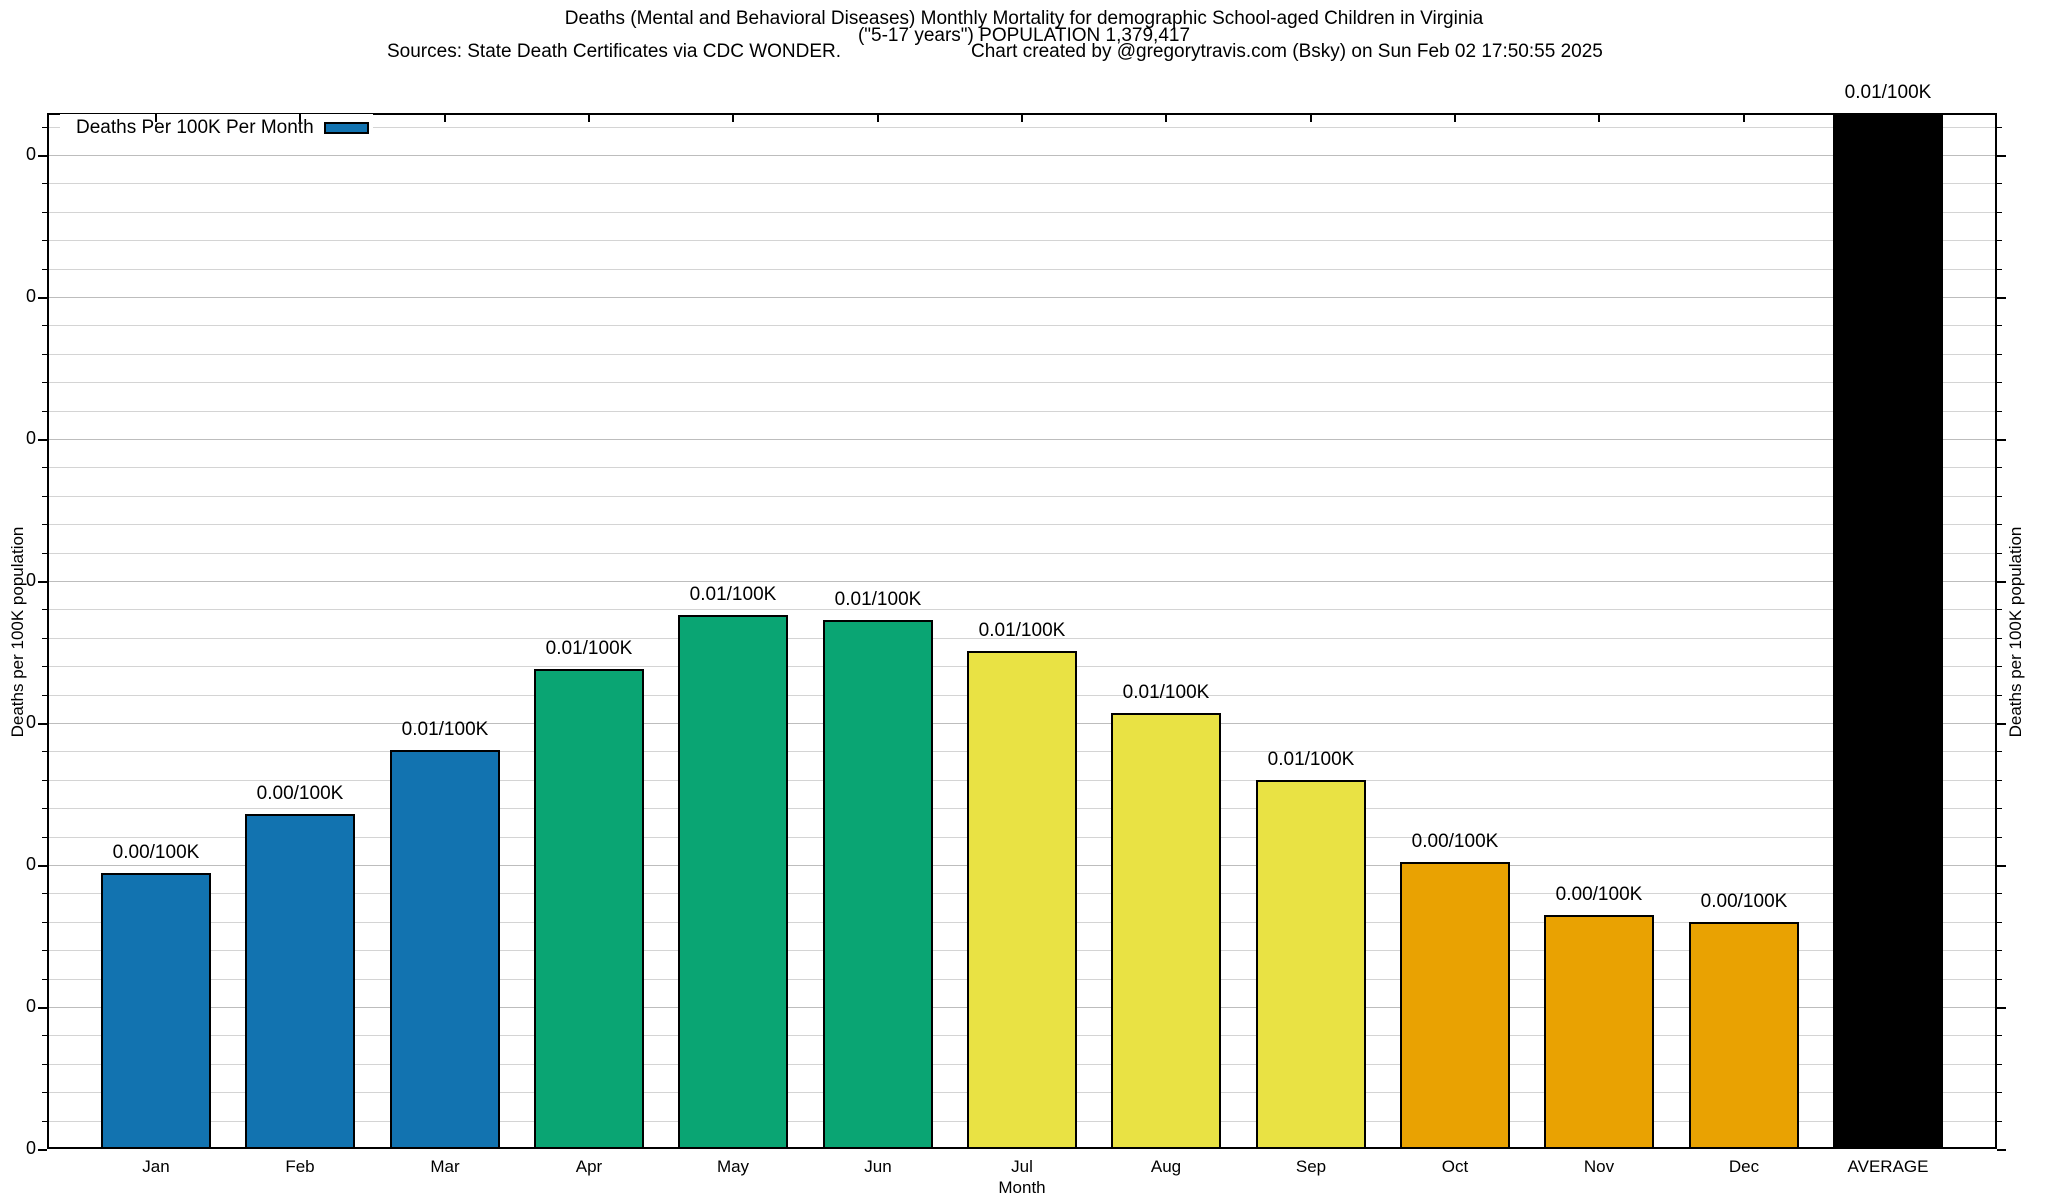  Describe the element at coordinates (733, 882) in the screenshot. I see `bar-may` at that location.